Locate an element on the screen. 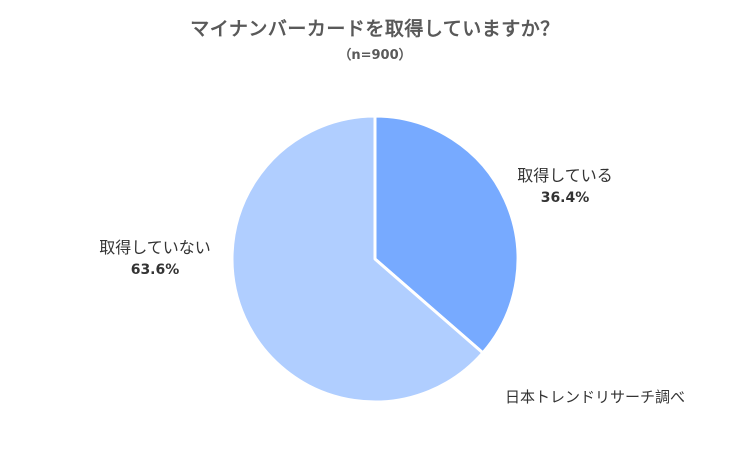  slice-label-obtained-value: 36.4% is located at coordinates (565, 198).